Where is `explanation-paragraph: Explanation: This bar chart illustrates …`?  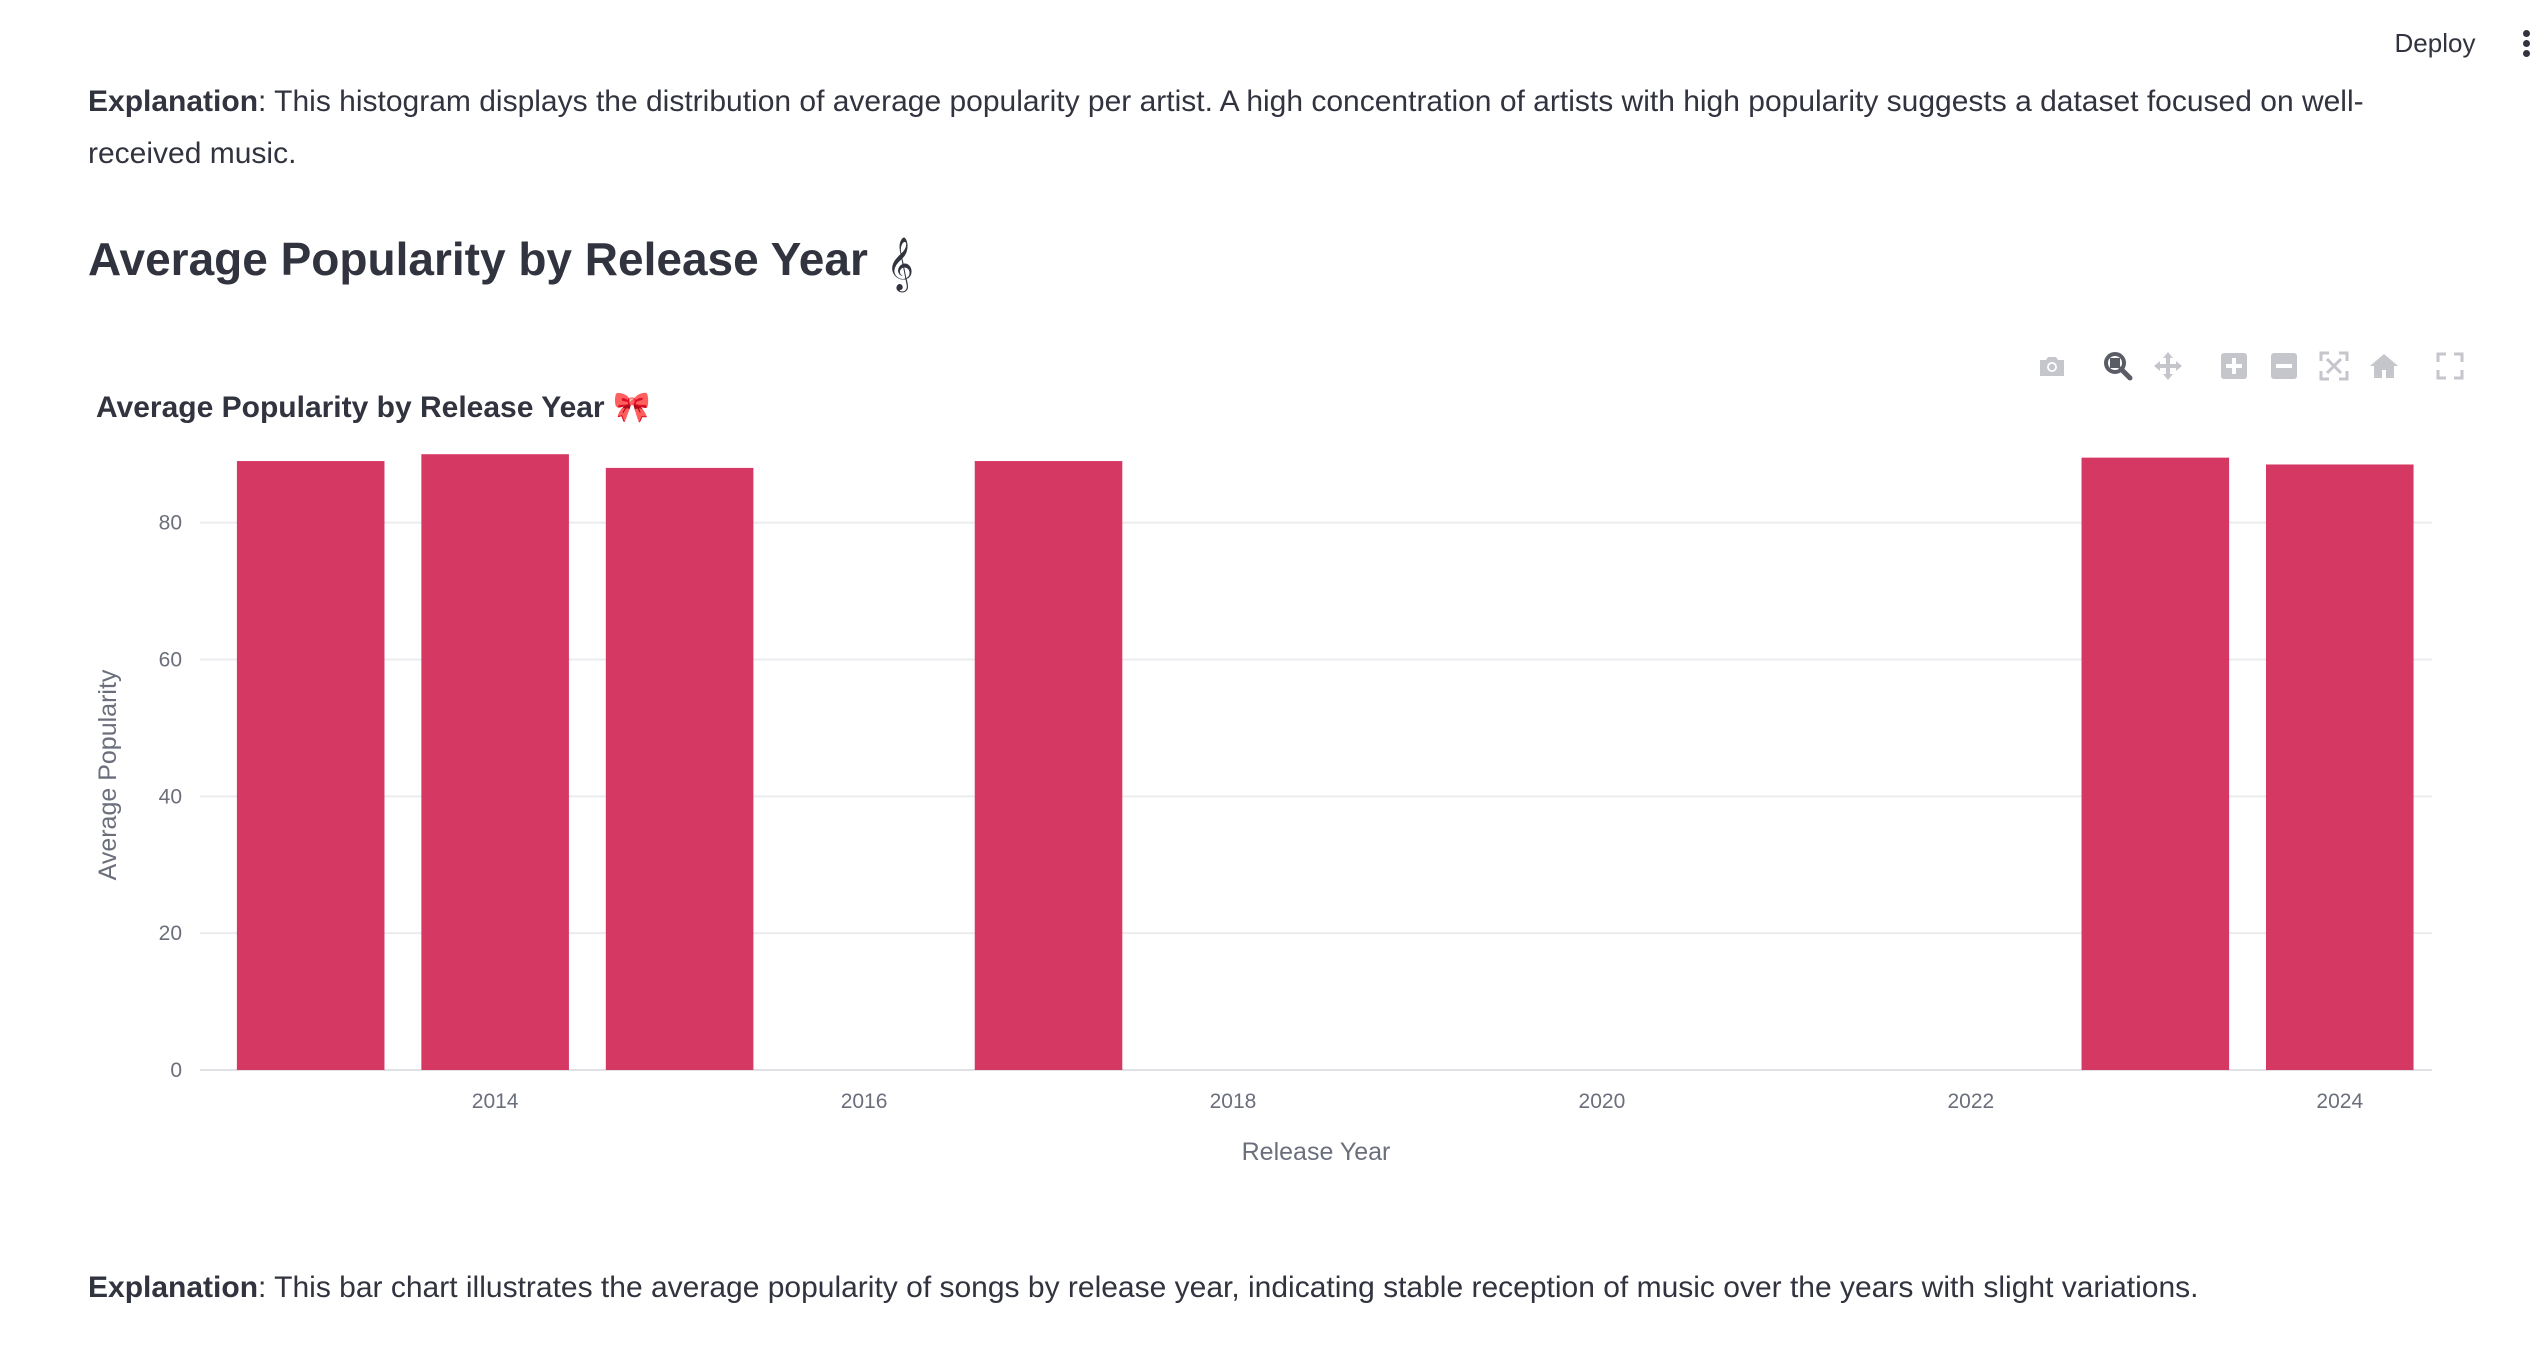 explanation-paragraph: Explanation: This bar chart illustrates … is located at coordinates (1258, 1288).